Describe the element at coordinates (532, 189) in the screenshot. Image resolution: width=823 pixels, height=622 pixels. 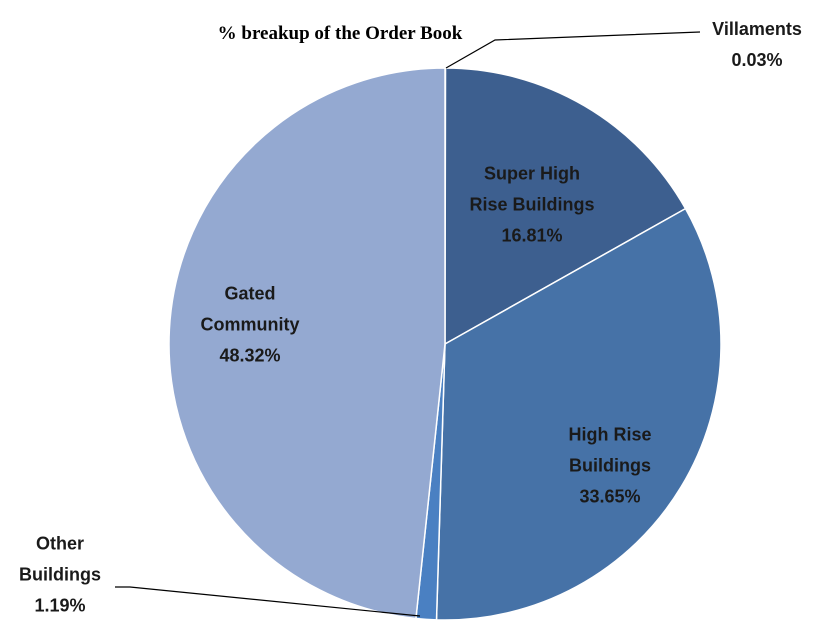
I see `category-label: Super High Rise Buildings` at that location.